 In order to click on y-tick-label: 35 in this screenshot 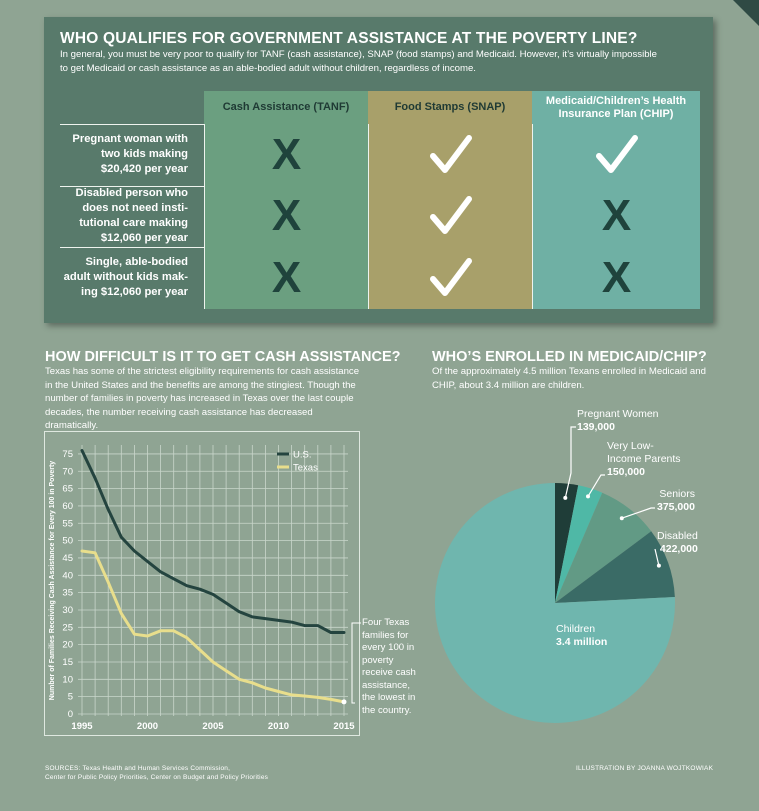, I will do `click(67, 593)`.